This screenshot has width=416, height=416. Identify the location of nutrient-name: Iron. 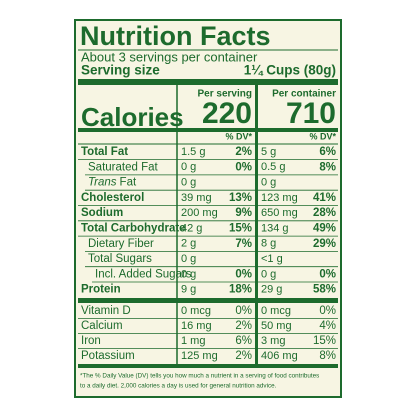
(91, 341).